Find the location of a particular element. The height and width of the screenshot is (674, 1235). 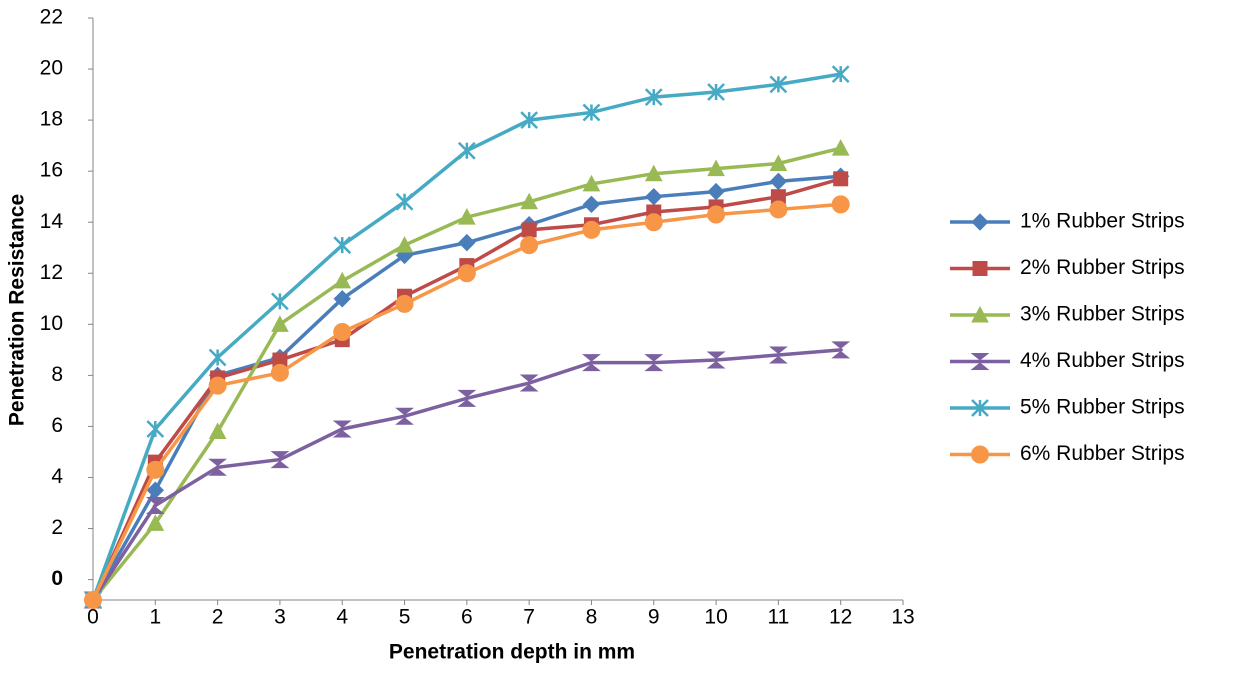

y-axis-title: Penetration Resistance is located at coordinates (17, 310).